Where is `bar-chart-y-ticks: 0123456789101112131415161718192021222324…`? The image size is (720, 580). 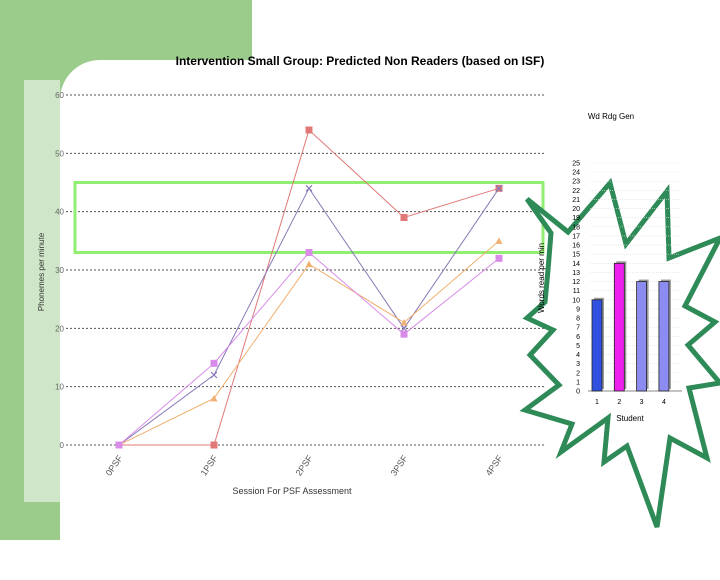 bar-chart-y-ticks: 0123456789101112131415161718192021222324… is located at coordinates (576, 278).